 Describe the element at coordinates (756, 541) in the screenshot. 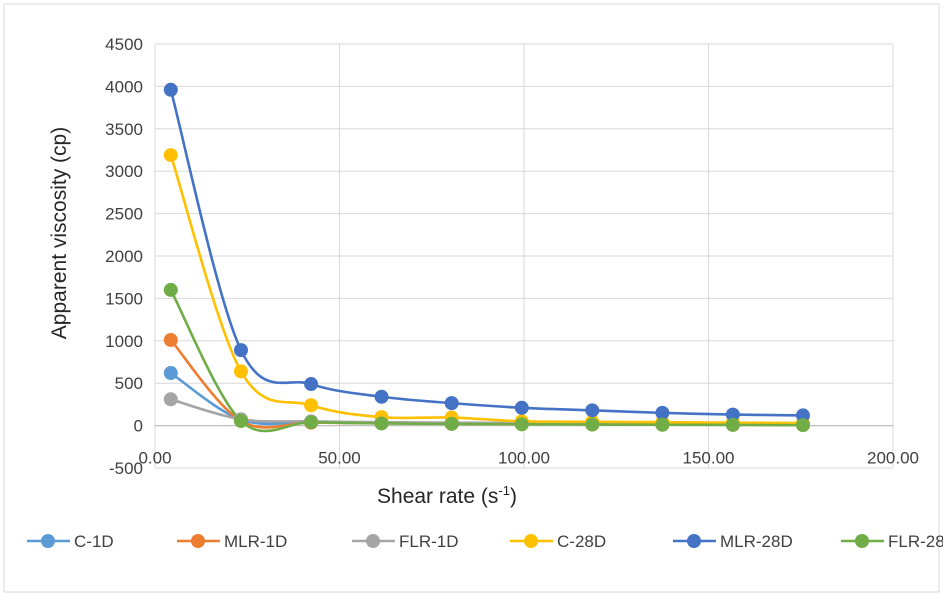

I see `legend-label: MLR-28D` at that location.